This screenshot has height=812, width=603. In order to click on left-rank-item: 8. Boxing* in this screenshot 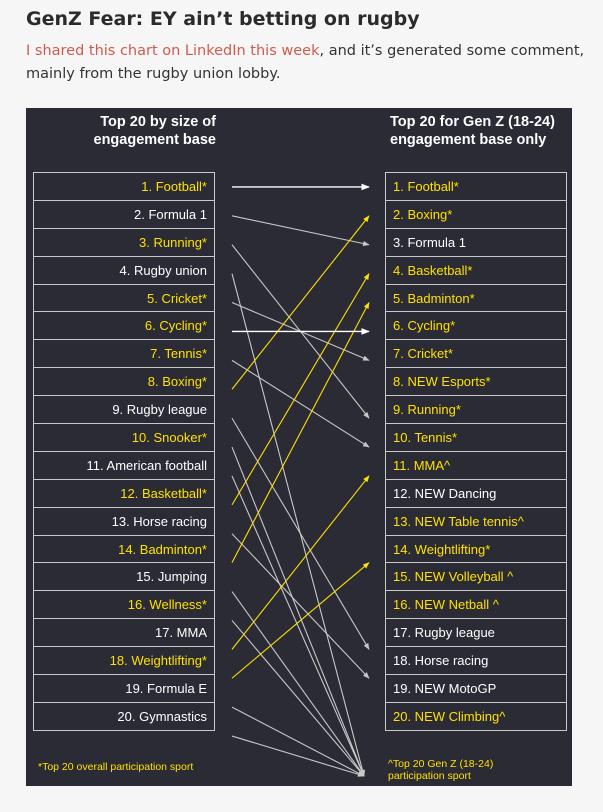, I will do `click(124, 382)`.